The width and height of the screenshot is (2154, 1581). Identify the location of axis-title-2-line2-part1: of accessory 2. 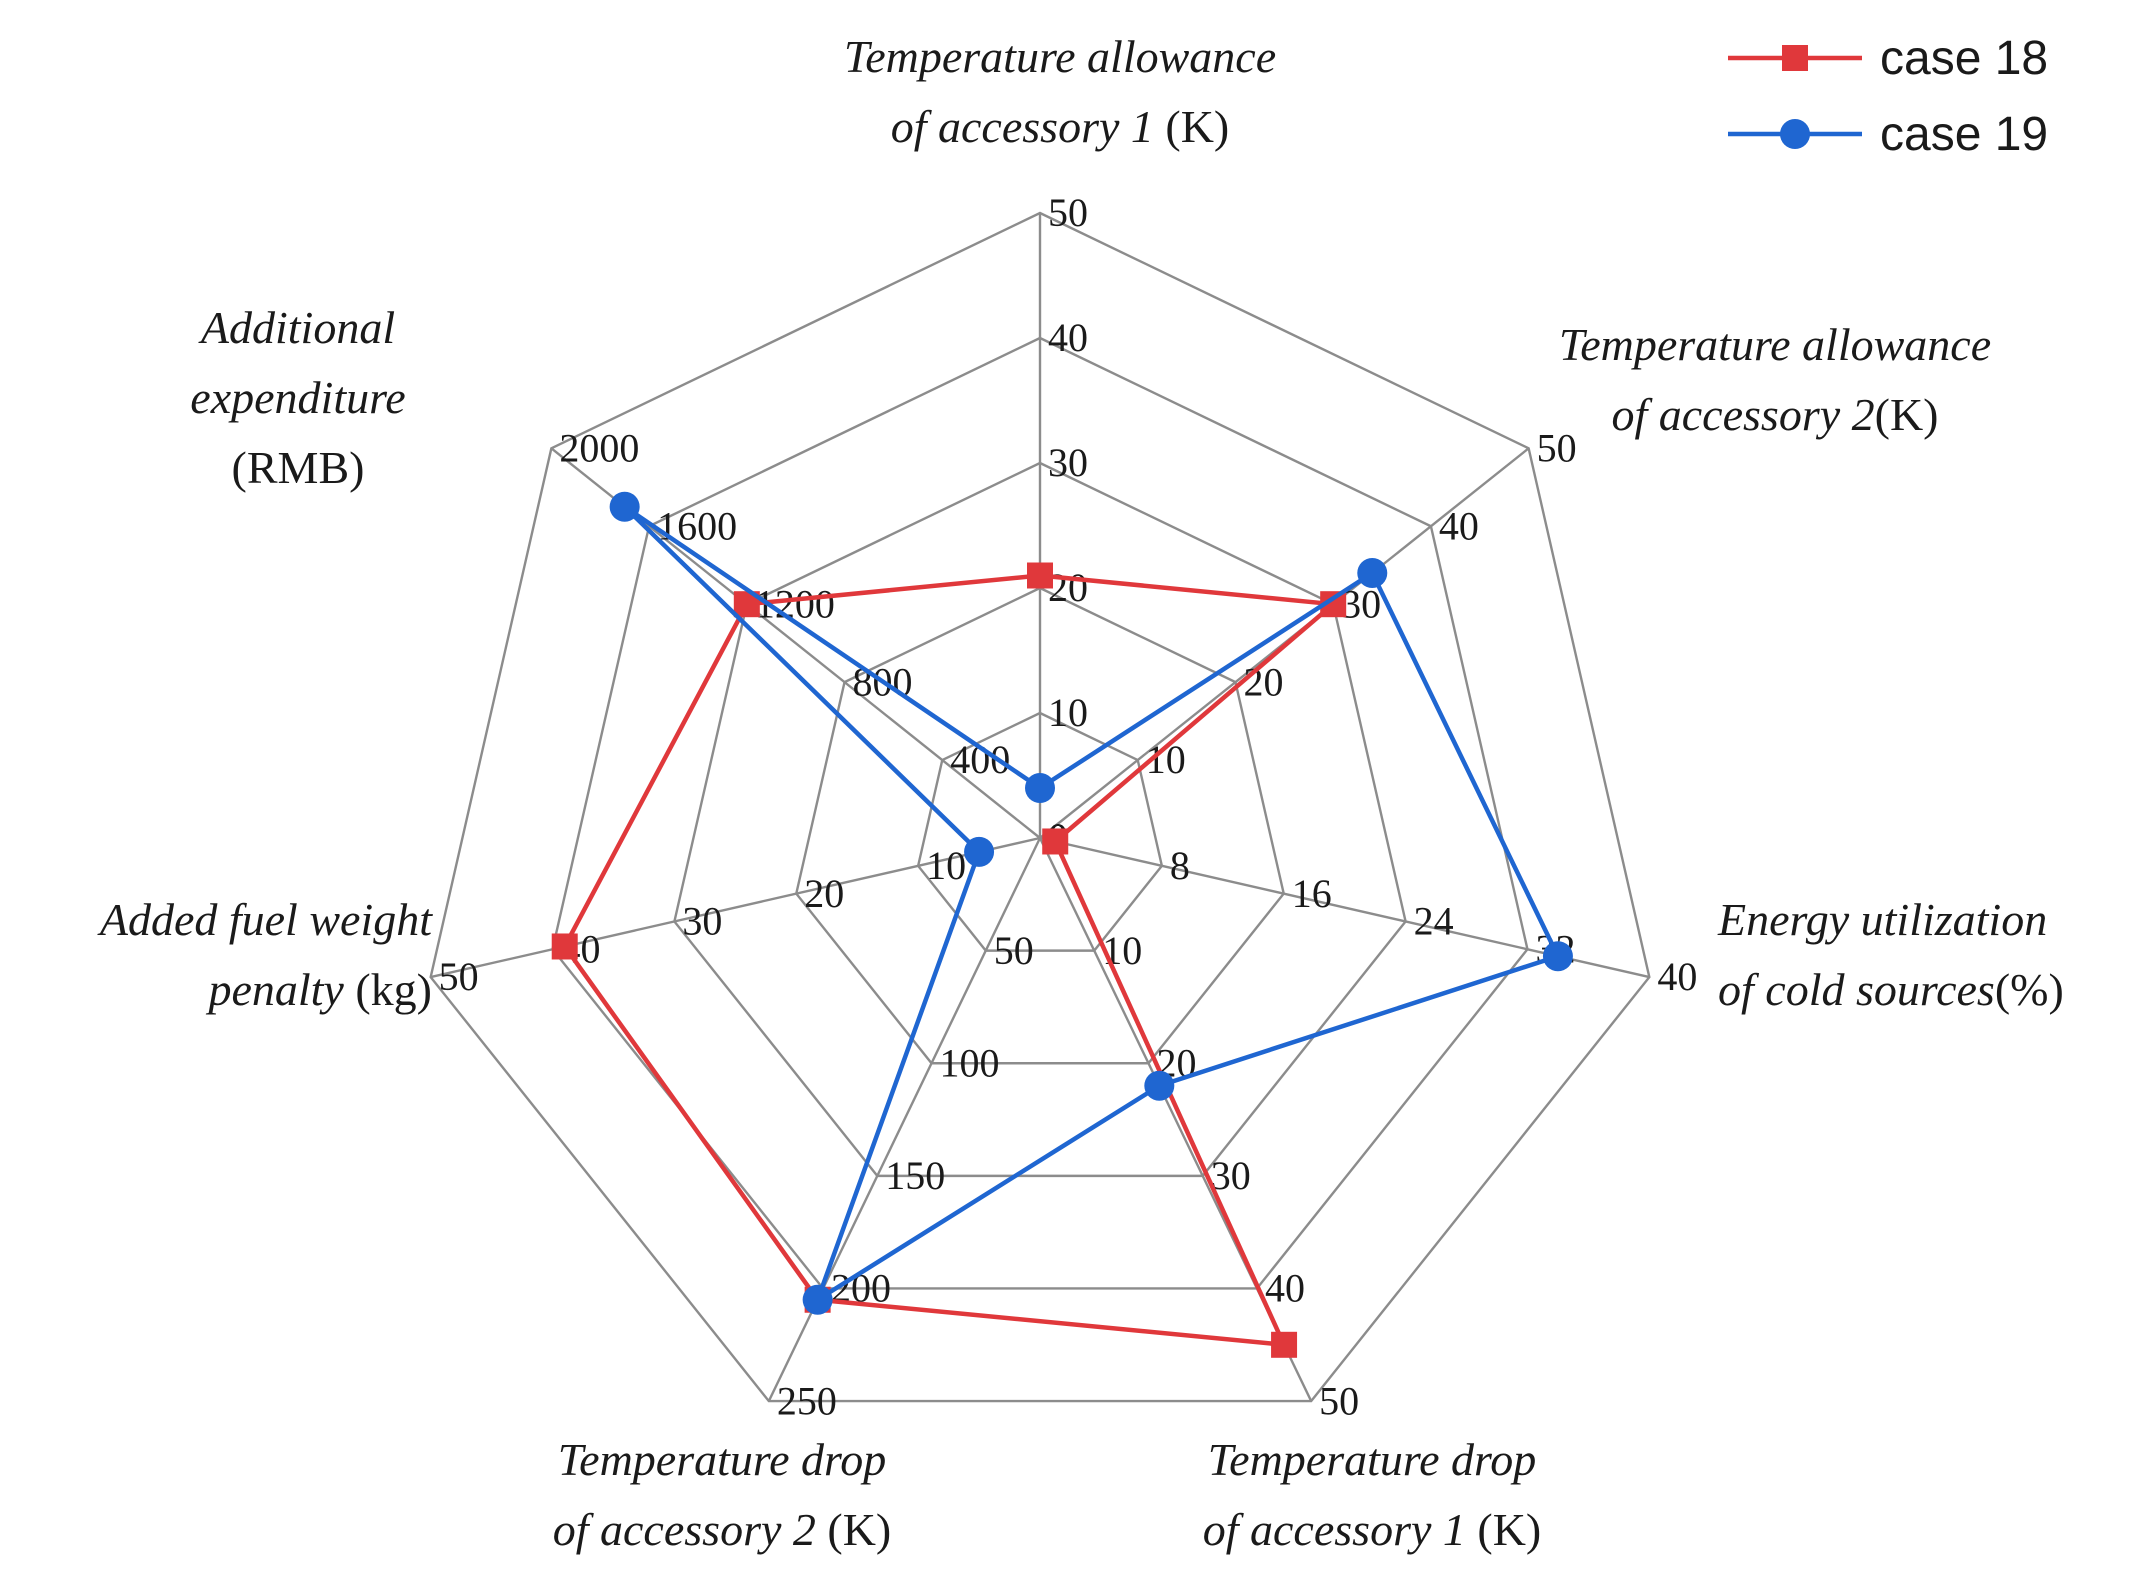
(1742, 414).